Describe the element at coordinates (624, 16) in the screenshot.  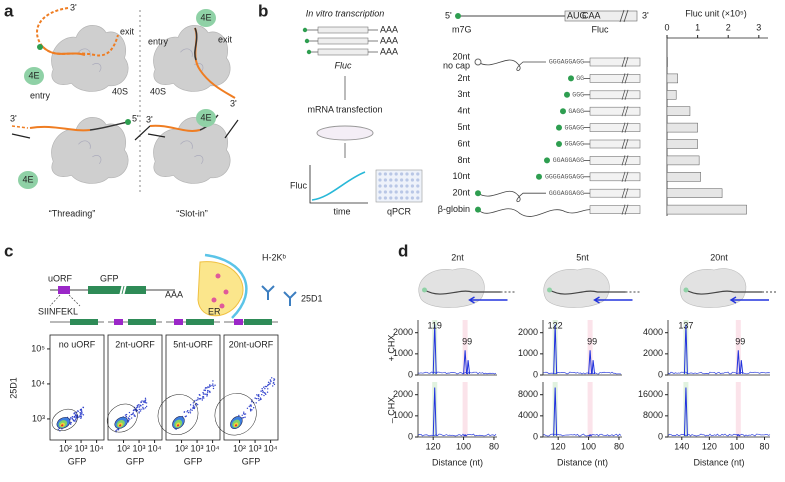
I see `break` at that location.